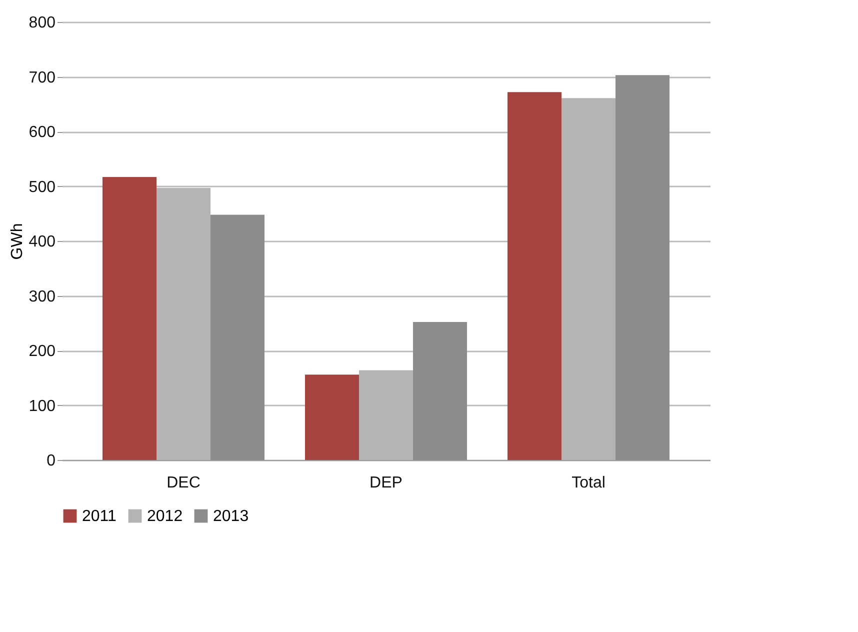  What do you see at coordinates (165, 516) in the screenshot?
I see `legend-label: 2012` at bounding box center [165, 516].